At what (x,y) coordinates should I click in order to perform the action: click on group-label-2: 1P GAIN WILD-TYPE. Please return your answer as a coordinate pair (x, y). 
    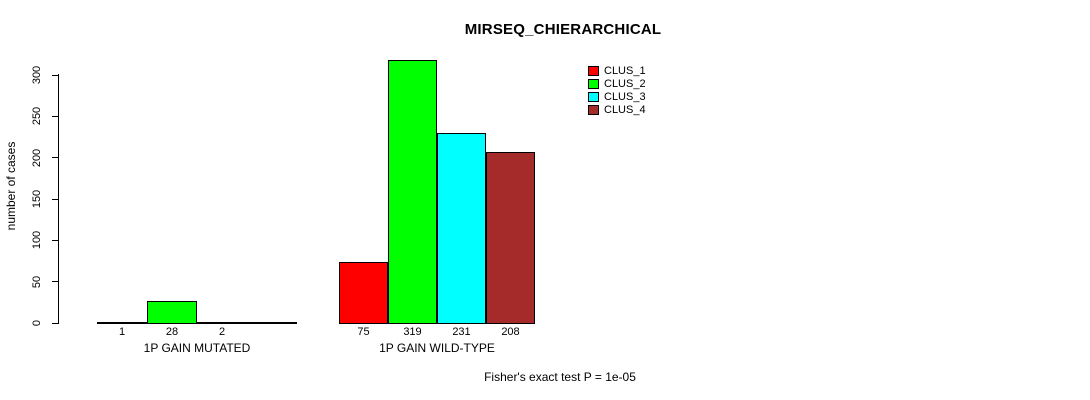
    Looking at the image, I should click on (437, 348).